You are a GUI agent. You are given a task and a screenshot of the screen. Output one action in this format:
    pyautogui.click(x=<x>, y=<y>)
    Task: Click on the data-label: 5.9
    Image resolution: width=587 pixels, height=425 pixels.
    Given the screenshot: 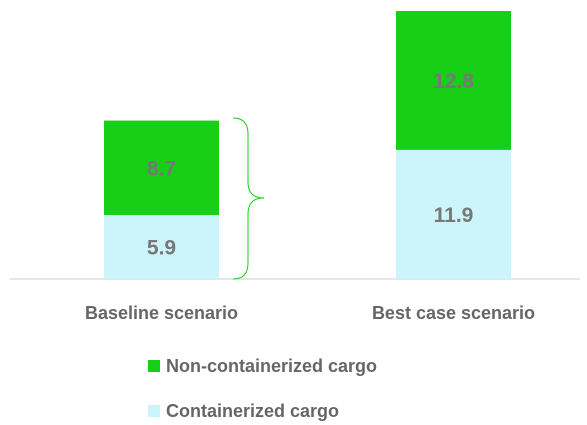 What is the action you would take?
    pyautogui.click(x=161, y=248)
    